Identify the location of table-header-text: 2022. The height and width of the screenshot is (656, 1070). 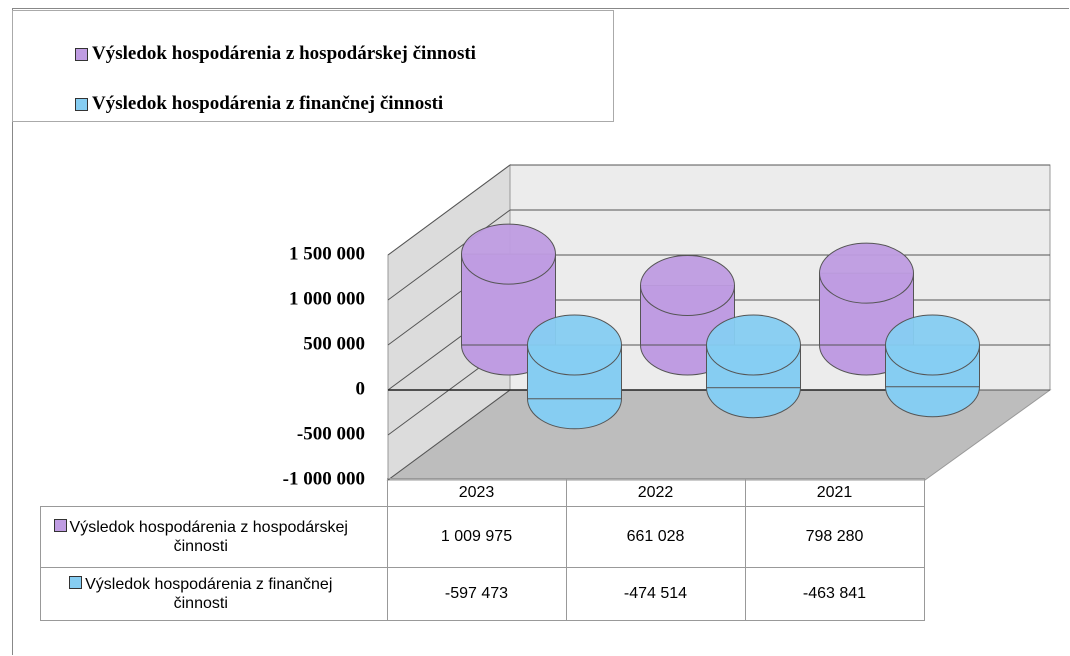
(655, 492).